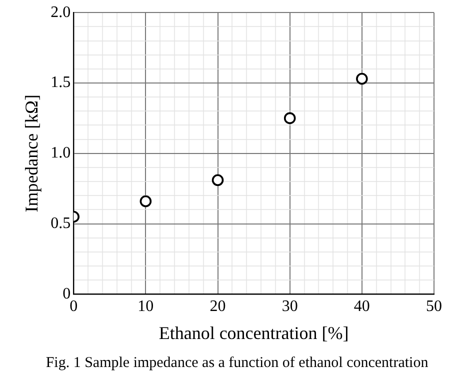 Image resolution: width=474 pixels, height=375 pixels. What do you see at coordinates (146, 307) in the screenshot?
I see `x-tick-label: 10` at bounding box center [146, 307].